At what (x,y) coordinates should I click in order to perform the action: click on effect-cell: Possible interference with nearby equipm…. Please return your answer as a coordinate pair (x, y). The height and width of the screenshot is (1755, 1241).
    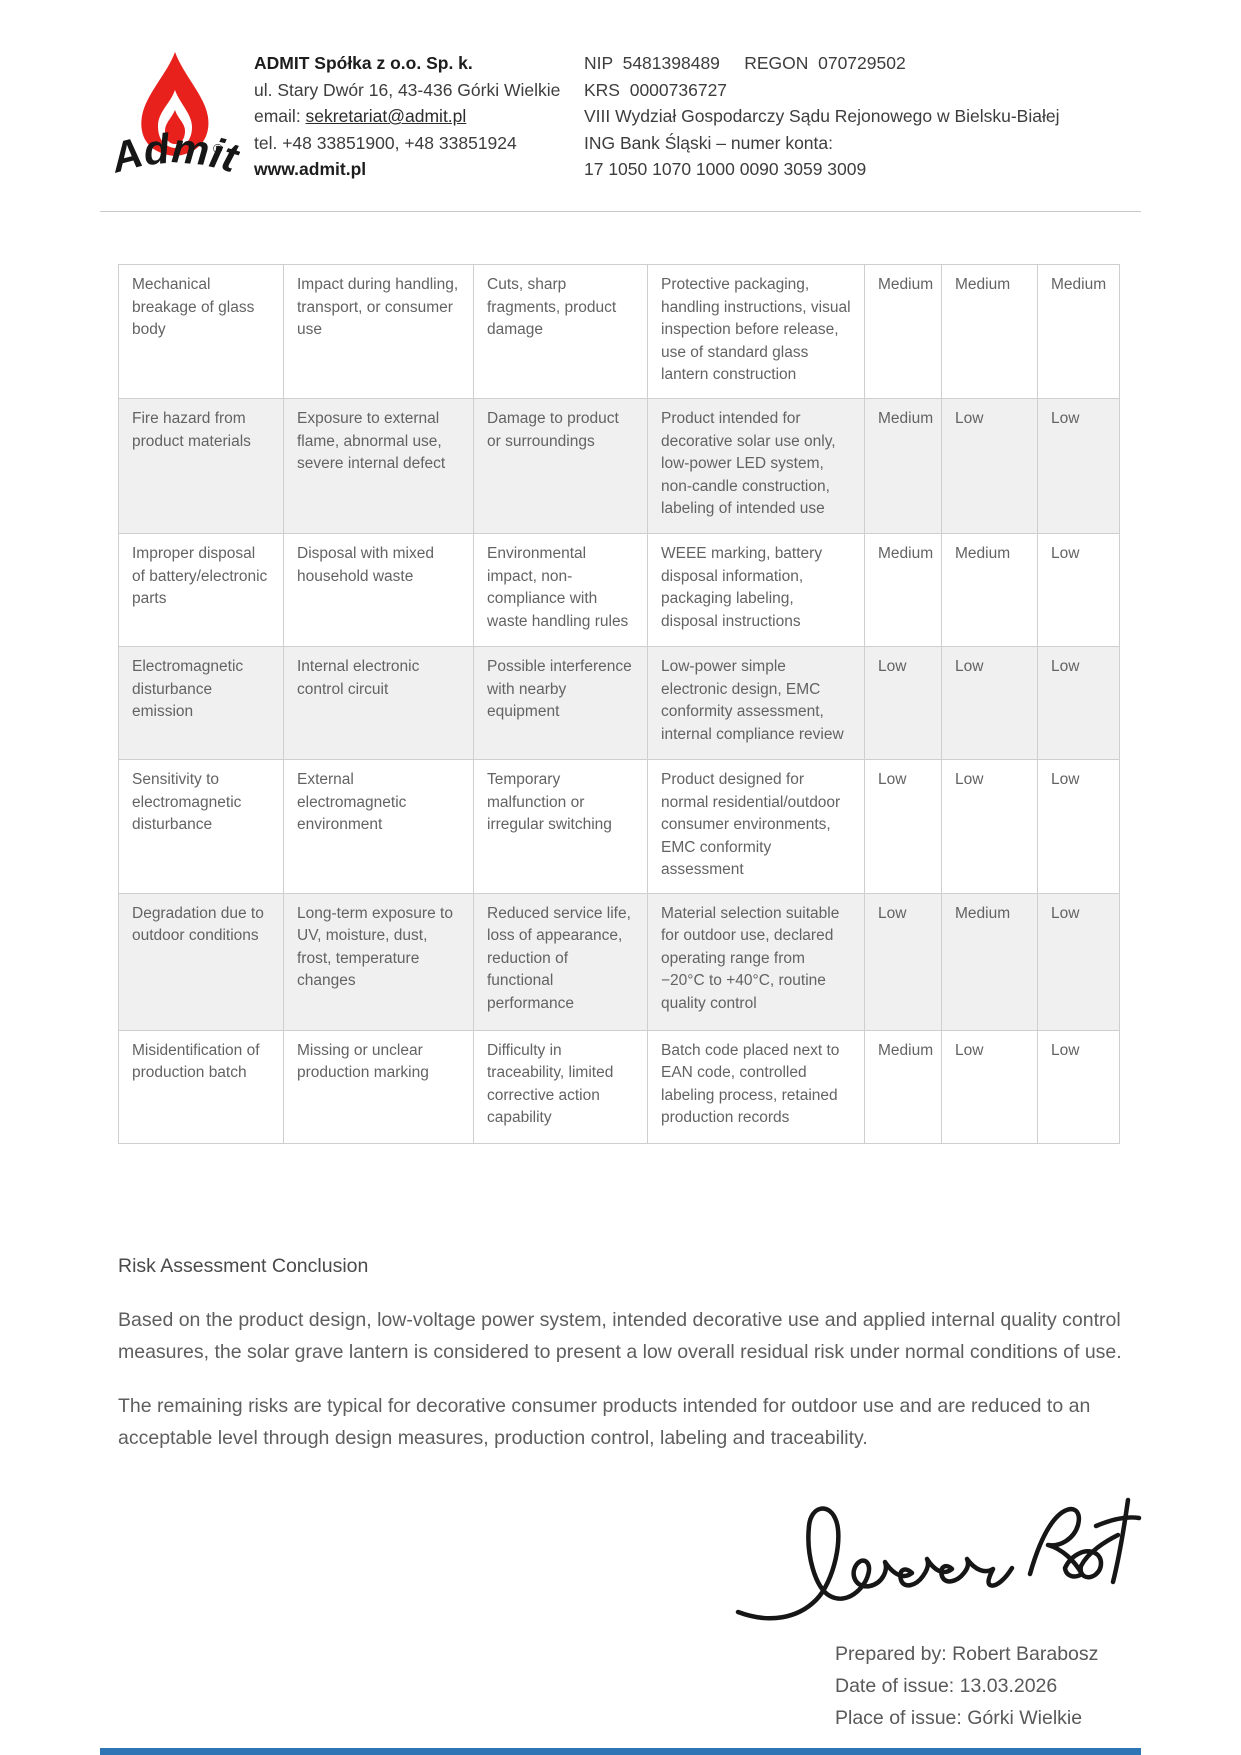
    Looking at the image, I should click on (560, 703).